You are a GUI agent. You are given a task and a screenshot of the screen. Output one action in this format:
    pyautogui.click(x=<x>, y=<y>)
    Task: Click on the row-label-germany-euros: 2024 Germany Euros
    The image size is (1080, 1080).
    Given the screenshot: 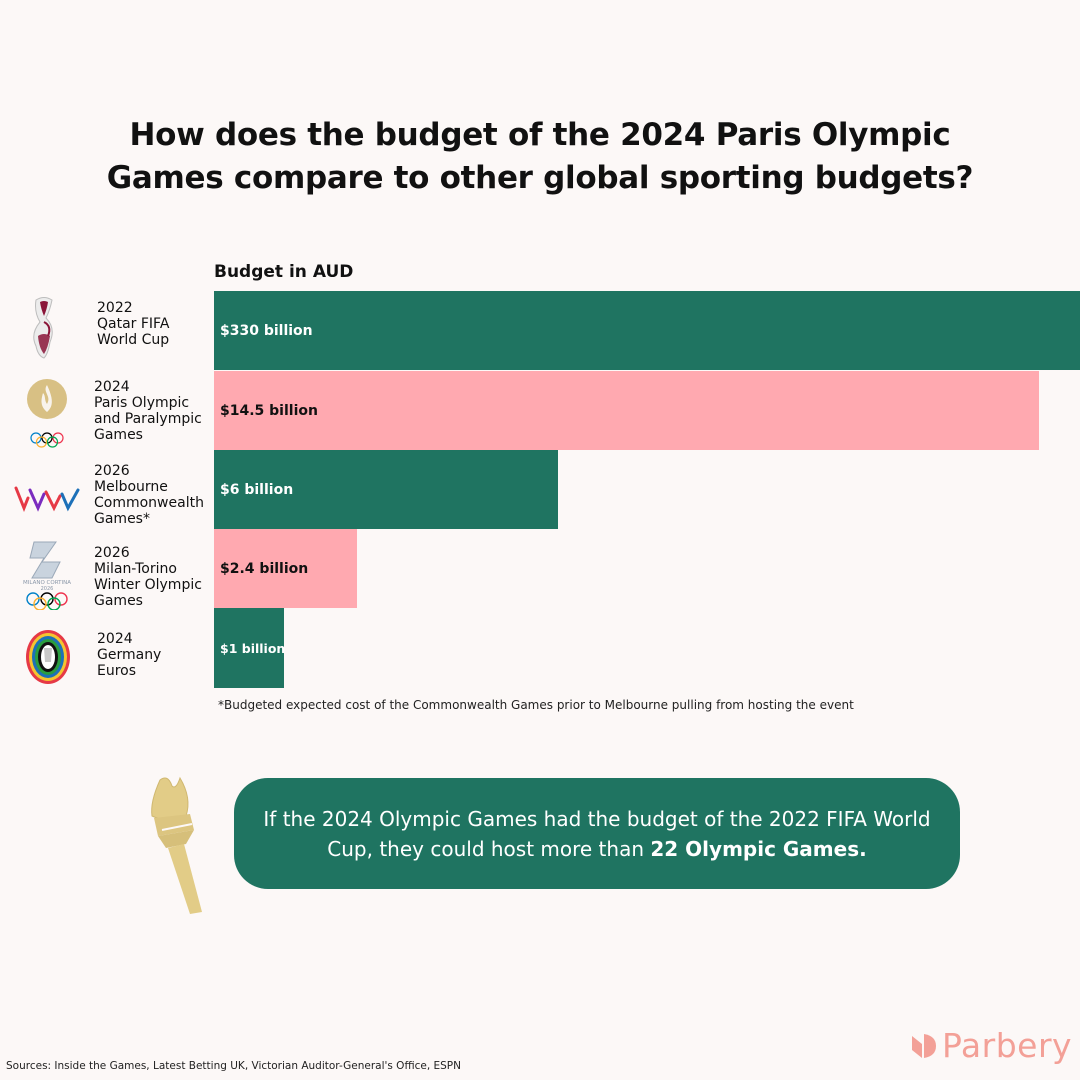 What is the action you would take?
    pyautogui.click(x=129, y=655)
    